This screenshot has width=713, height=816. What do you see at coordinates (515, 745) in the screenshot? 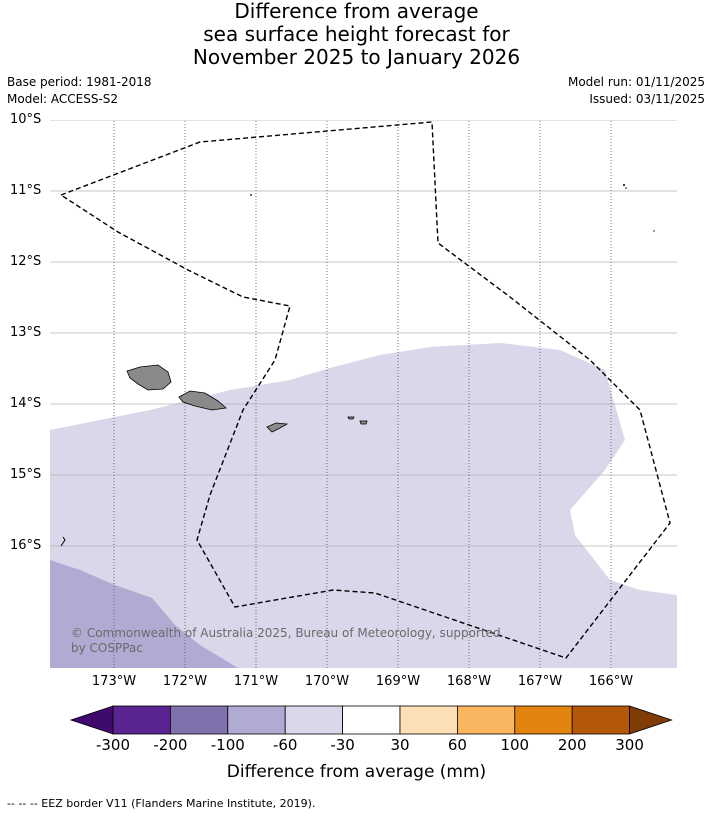
I see `colorbar-tick-label: 100` at bounding box center [515, 745].